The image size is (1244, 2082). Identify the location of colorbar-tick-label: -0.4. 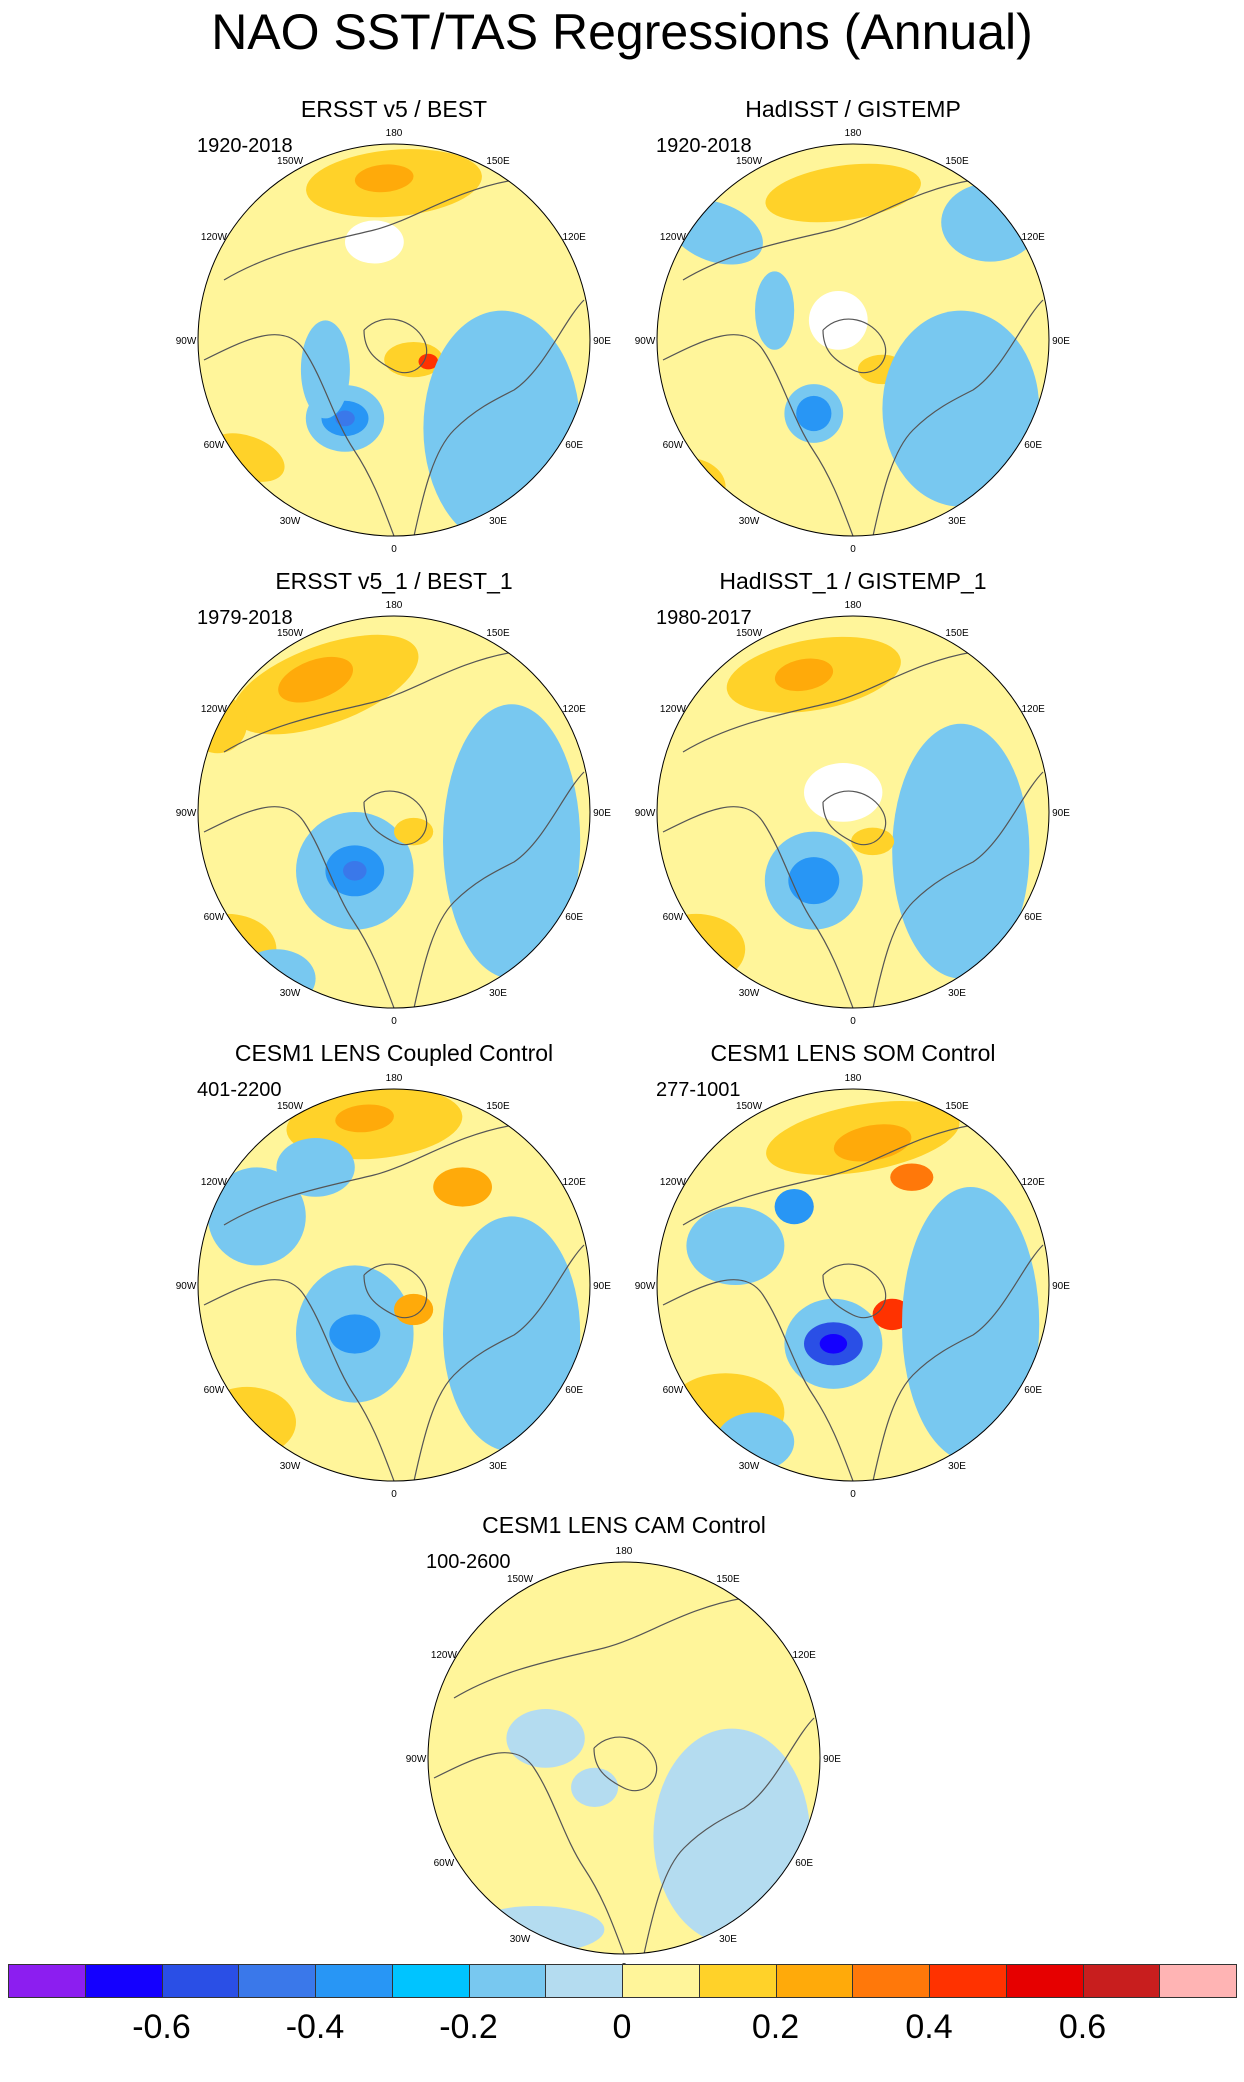
(315, 2027).